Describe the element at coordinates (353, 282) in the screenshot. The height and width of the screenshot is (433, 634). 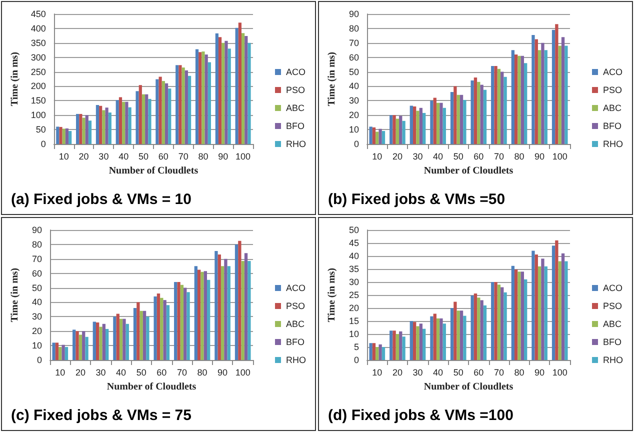
I see `y-tick-label: 30` at that location.